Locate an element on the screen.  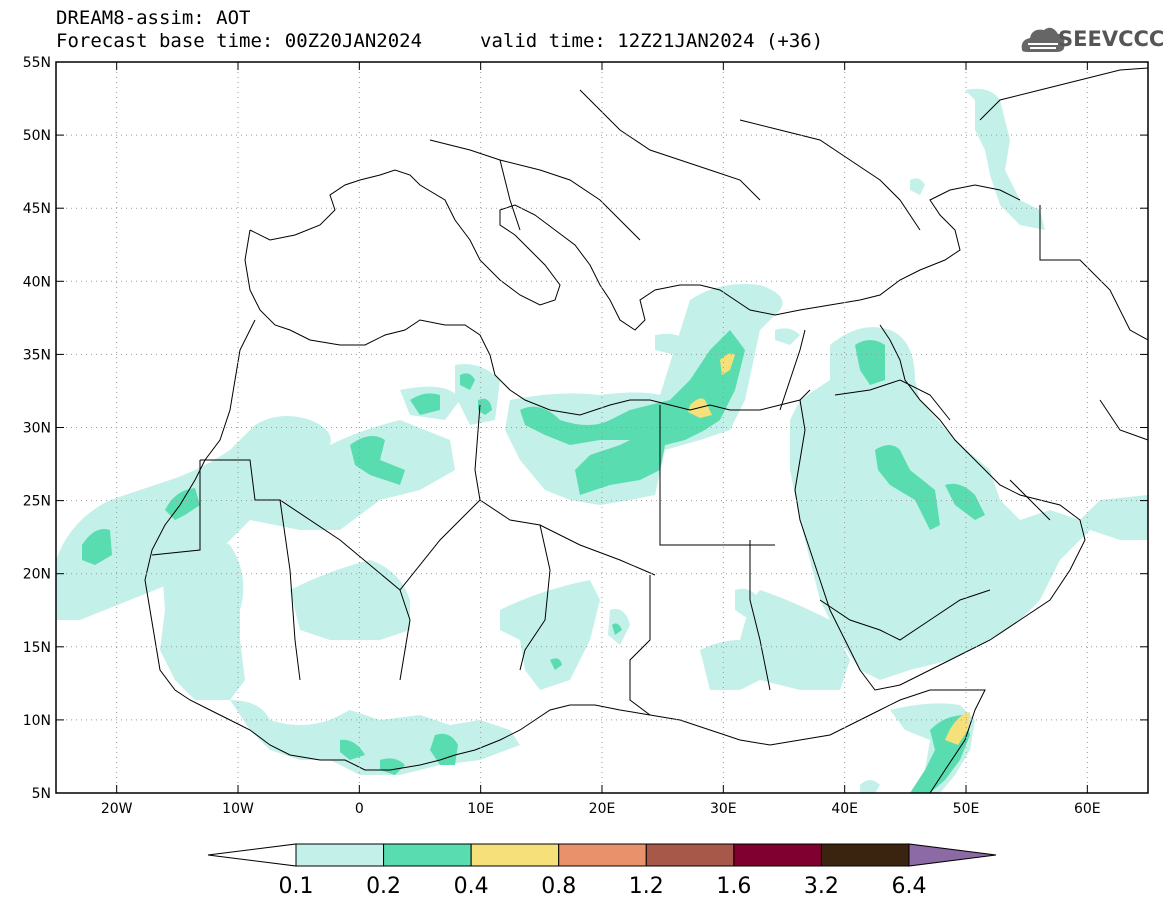
colorbar-underflow is located at coordinates (252, 855).